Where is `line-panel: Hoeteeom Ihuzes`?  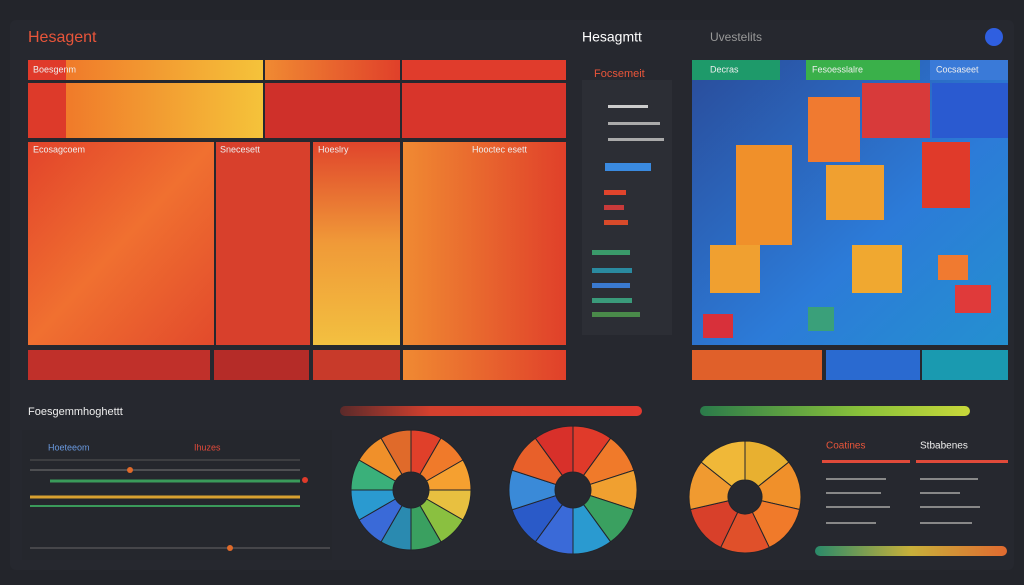
line-panel: Hoeteeom Ihuzes is located at coordinates (177, 495).